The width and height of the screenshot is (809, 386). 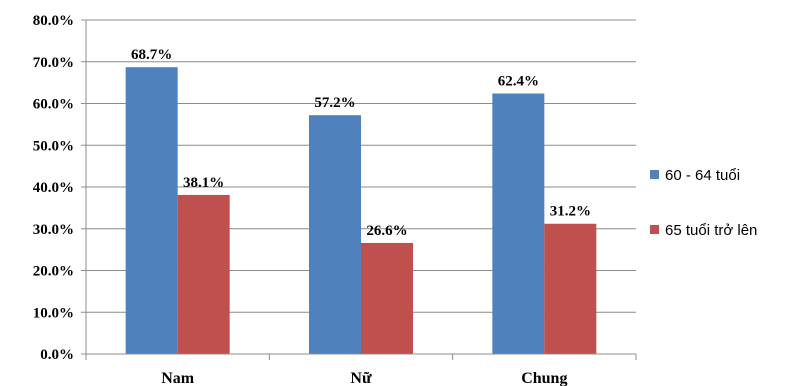 I want to click on data-label: 26.6%, so click(x=386, y=231).